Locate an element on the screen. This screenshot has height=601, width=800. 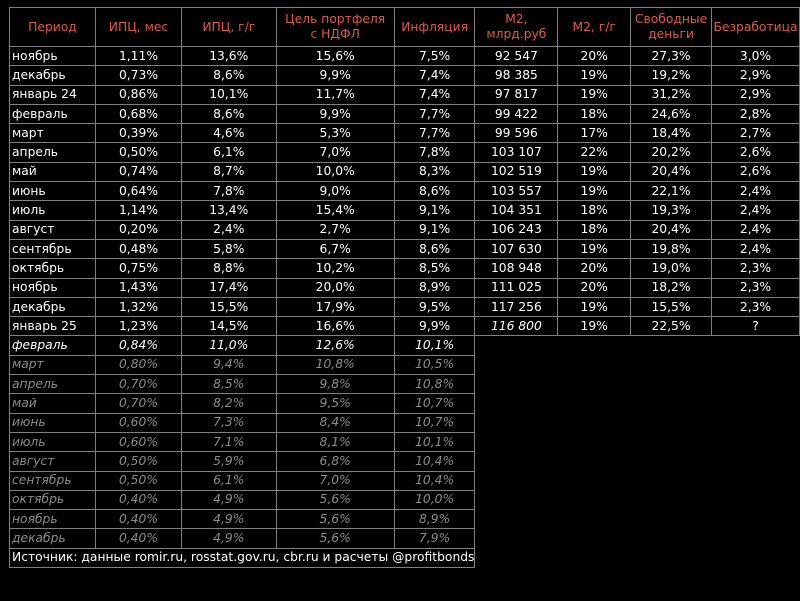
inflation-cell: 7,9% is located at coordinates (434, 538).